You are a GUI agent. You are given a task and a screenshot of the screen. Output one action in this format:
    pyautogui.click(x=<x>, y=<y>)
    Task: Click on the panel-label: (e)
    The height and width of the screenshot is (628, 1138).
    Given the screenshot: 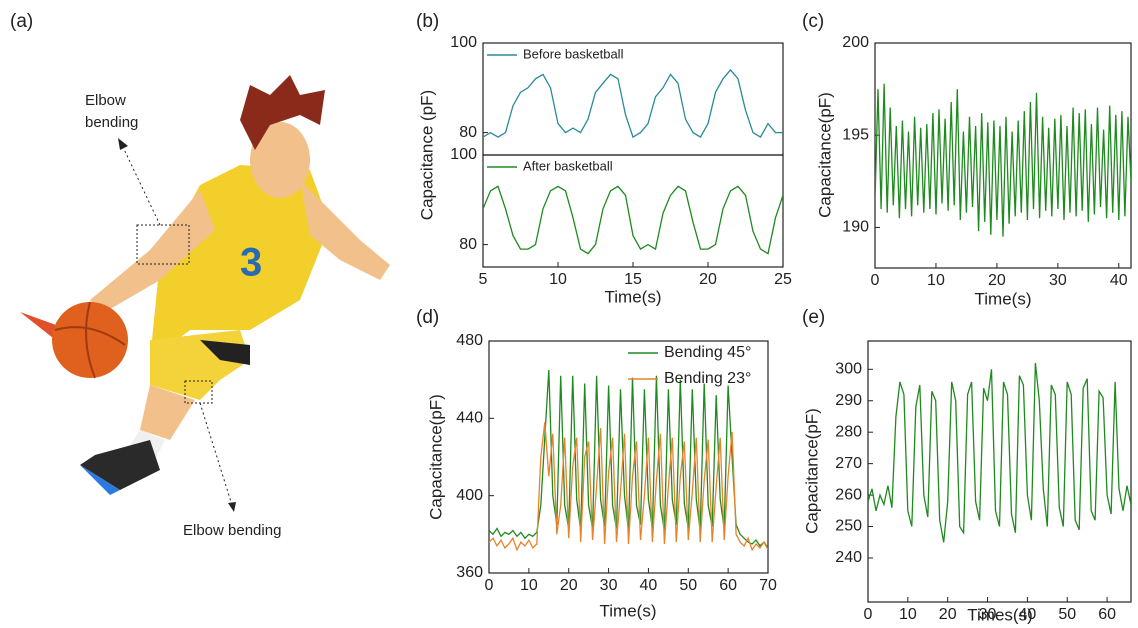 What is the action you would take?
    pyautogui.click(x=813, y=317)
    